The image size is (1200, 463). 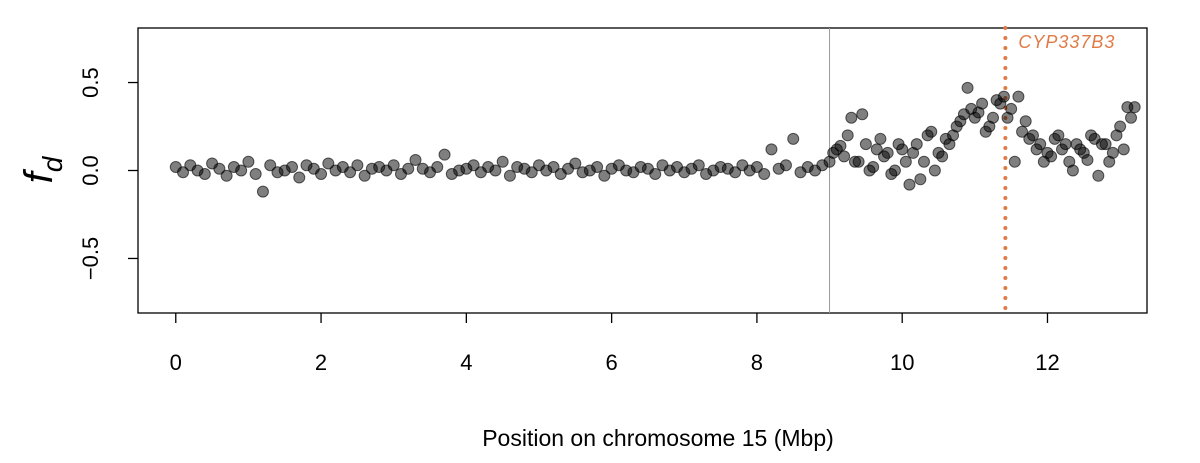 I want to click on y-axis-label-subscript: d, so click(x=52, y=163).